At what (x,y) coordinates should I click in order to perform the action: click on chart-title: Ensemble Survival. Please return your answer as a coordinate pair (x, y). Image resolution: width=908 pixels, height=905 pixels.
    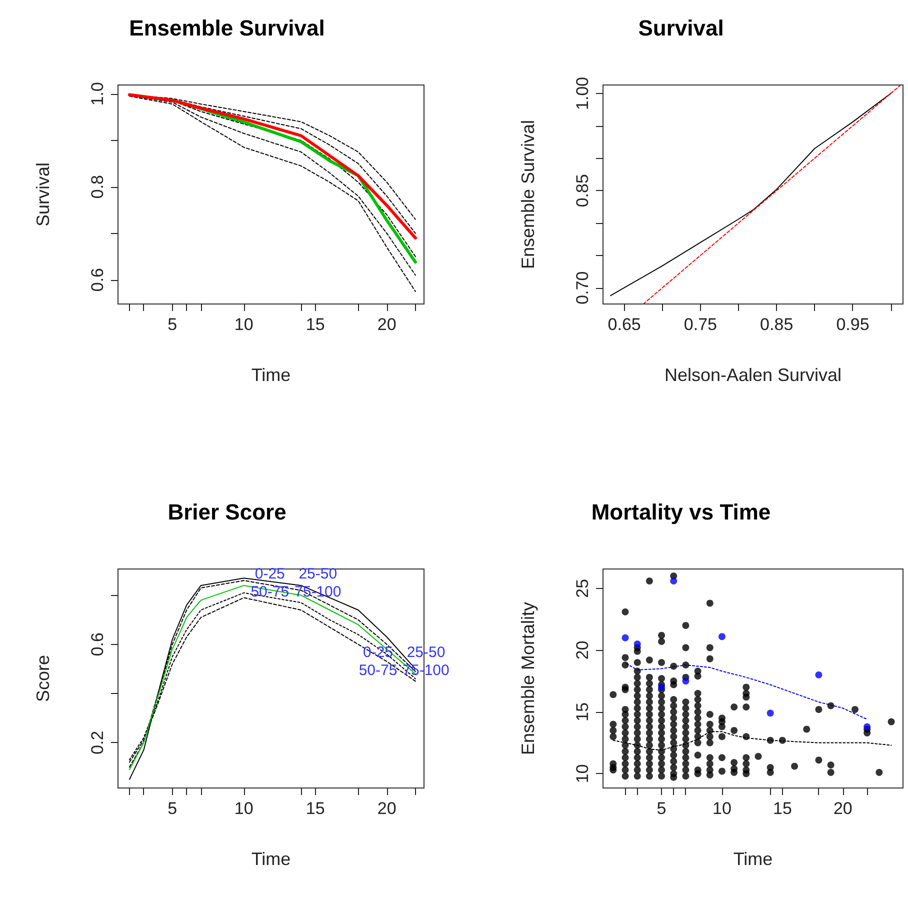
    Looking at the image, I should click on (227, 28).